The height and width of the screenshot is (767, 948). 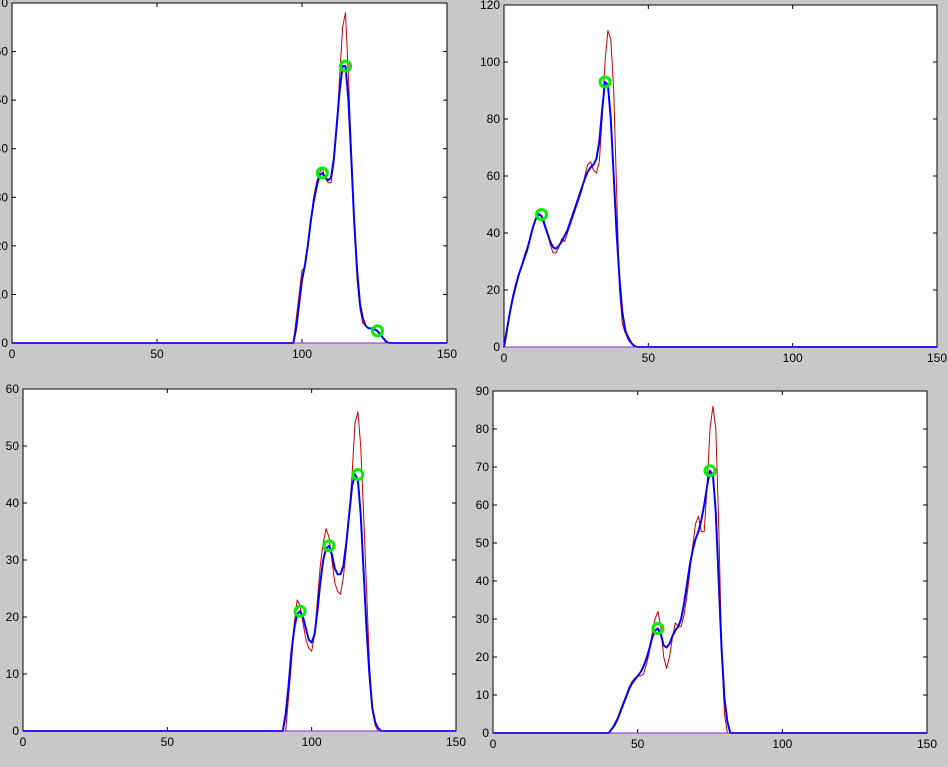 What do you see at coordinates (483, 391) in the screenshot?
I see `y-tick-label: 90` at bounding box center [483, 391].